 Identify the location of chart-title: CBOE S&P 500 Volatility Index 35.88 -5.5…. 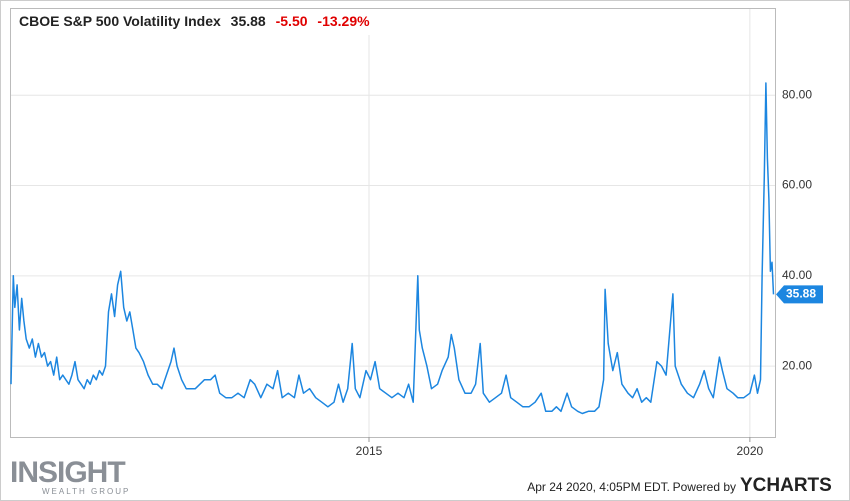
(194, 21).